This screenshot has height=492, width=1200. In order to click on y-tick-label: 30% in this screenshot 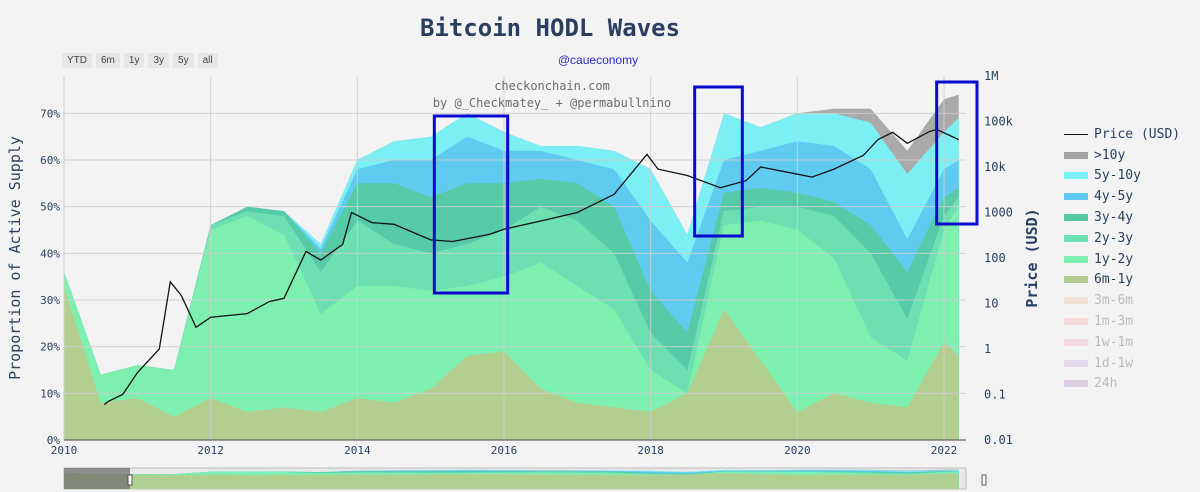, I will do `click(50, 300)`.